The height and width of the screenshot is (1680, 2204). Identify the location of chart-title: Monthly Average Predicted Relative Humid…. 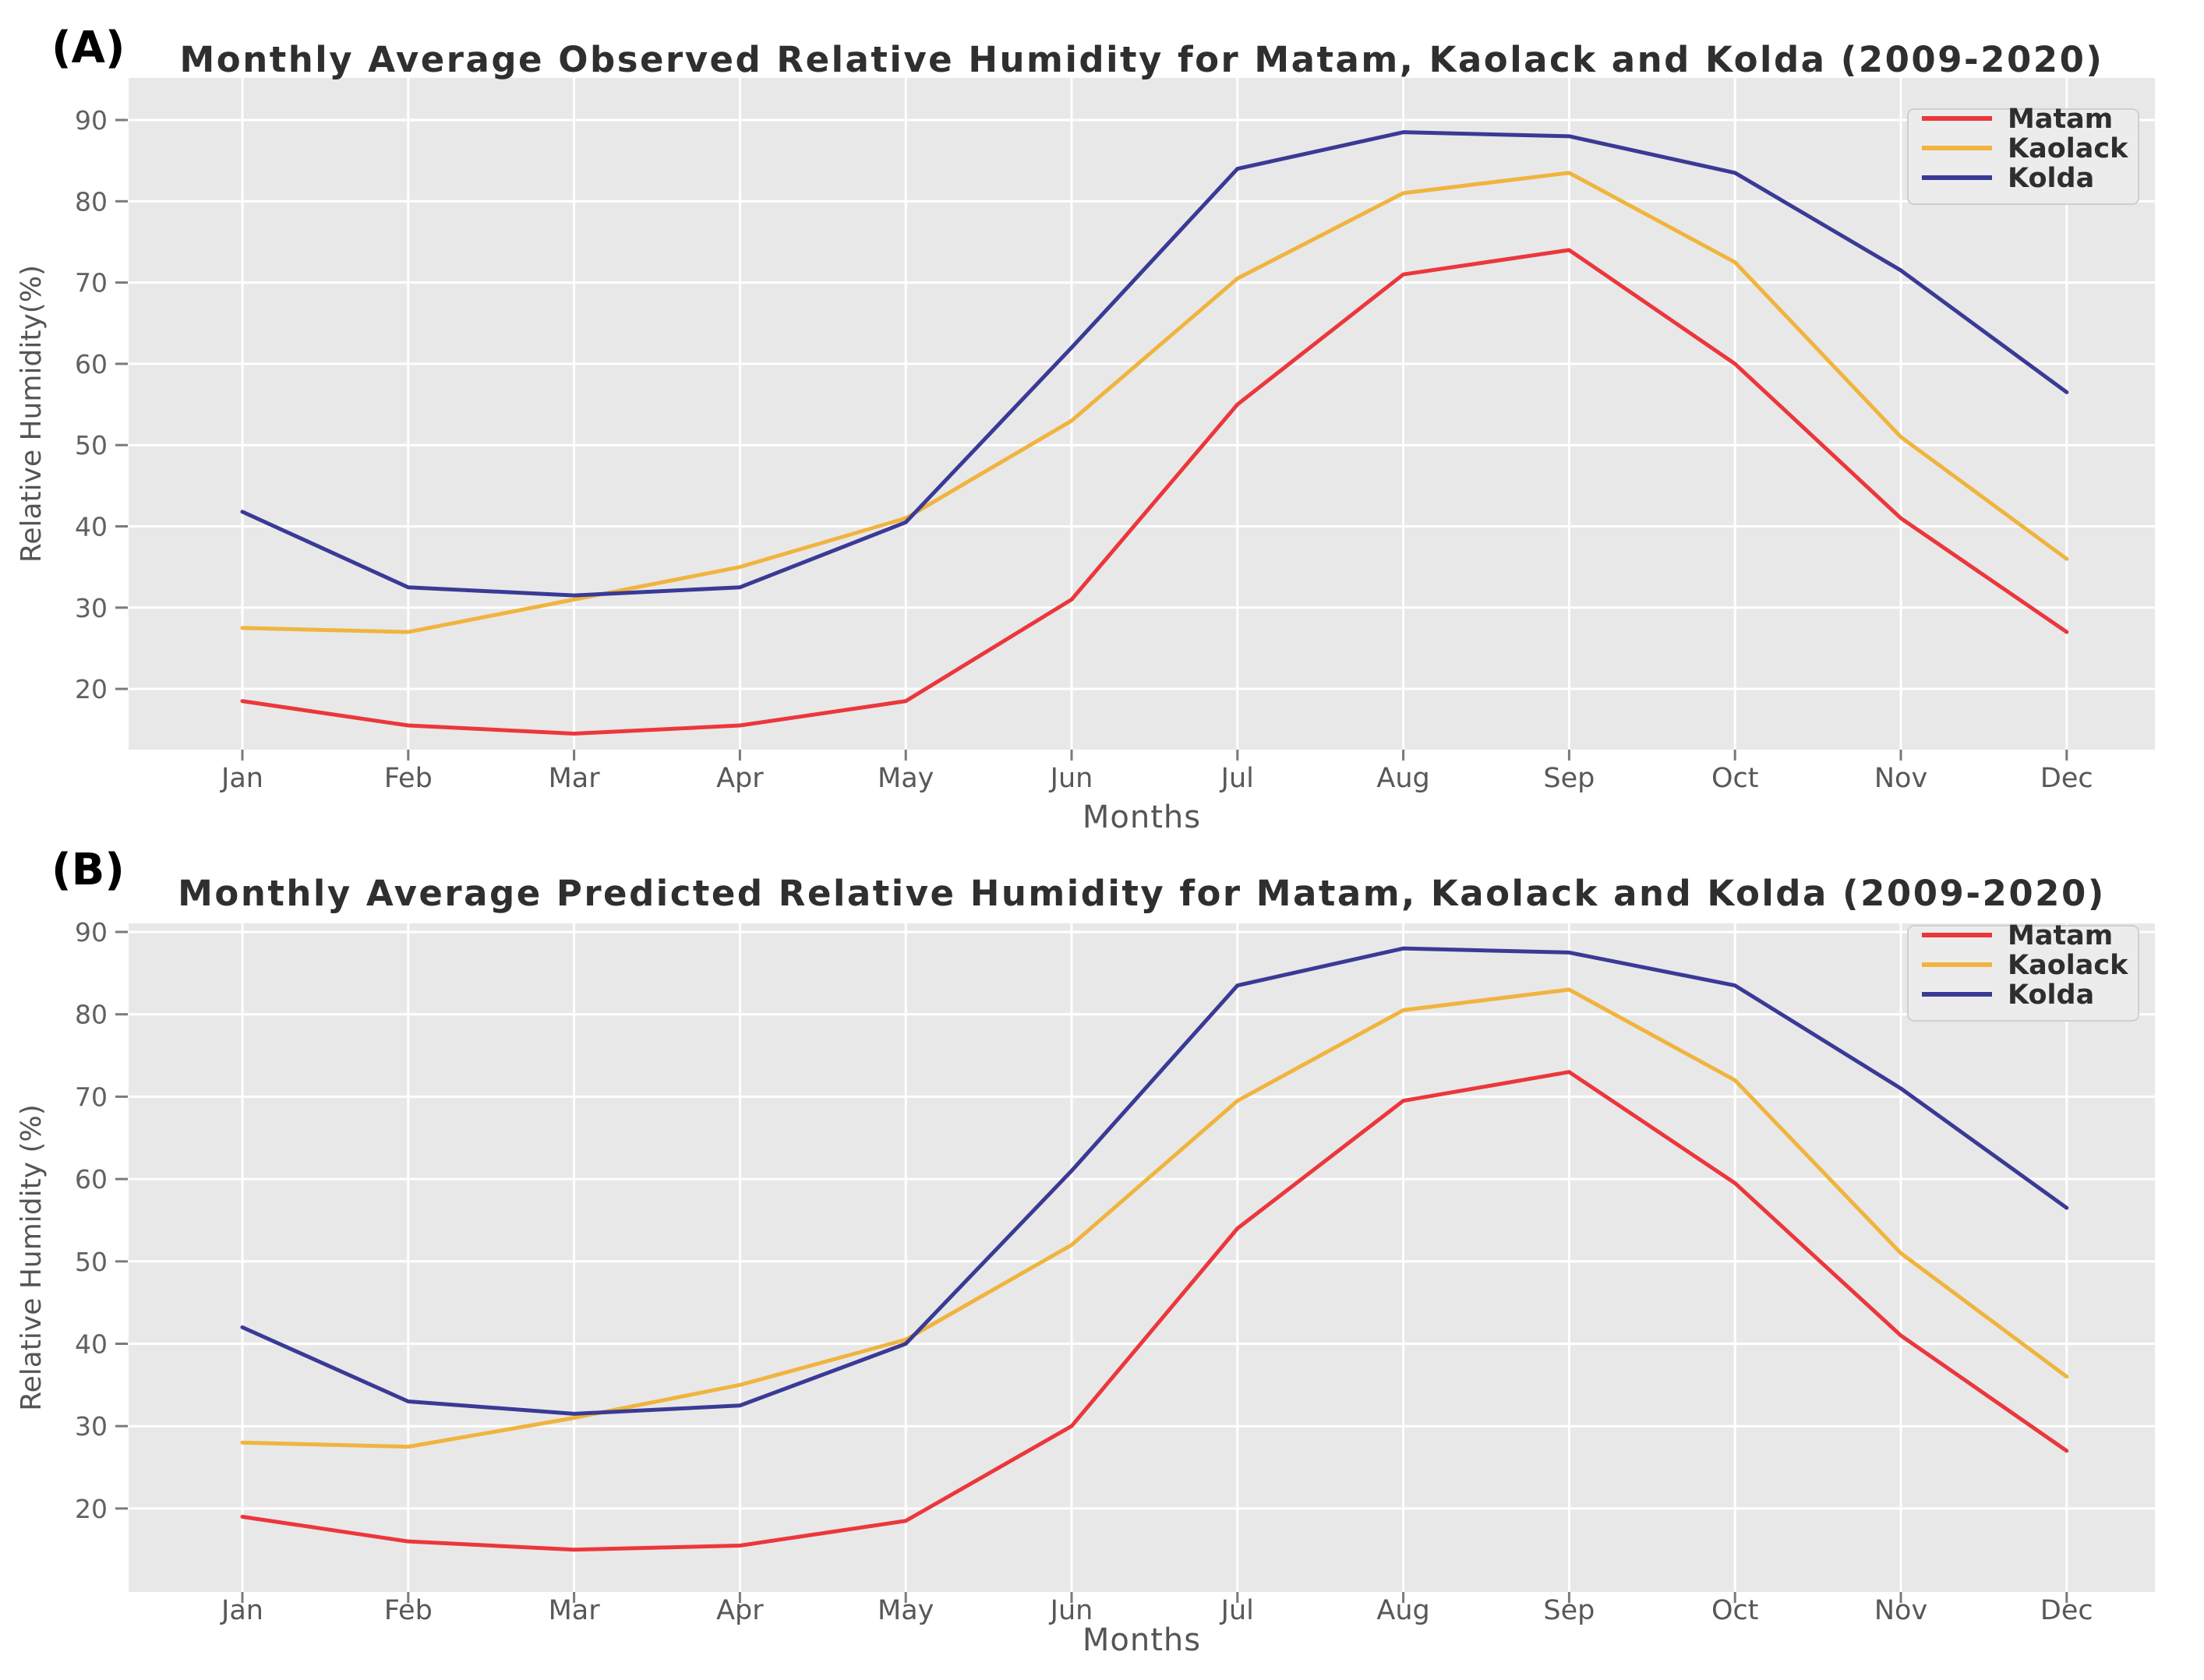
(1142, 894).